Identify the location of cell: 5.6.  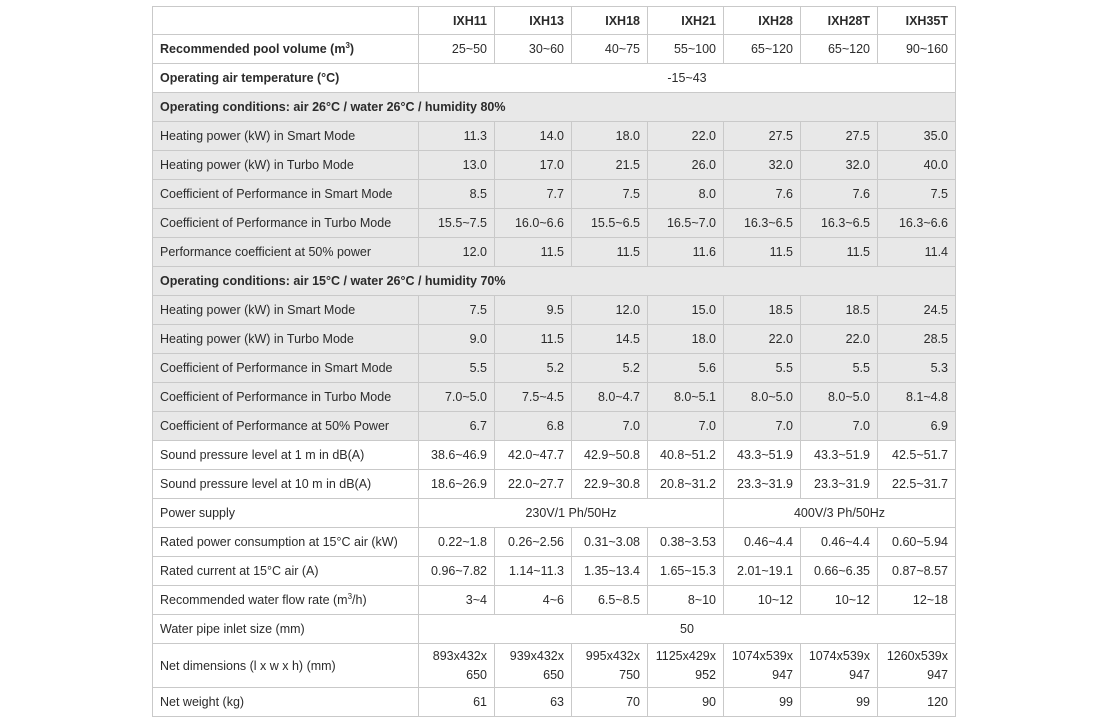
(685, 368).